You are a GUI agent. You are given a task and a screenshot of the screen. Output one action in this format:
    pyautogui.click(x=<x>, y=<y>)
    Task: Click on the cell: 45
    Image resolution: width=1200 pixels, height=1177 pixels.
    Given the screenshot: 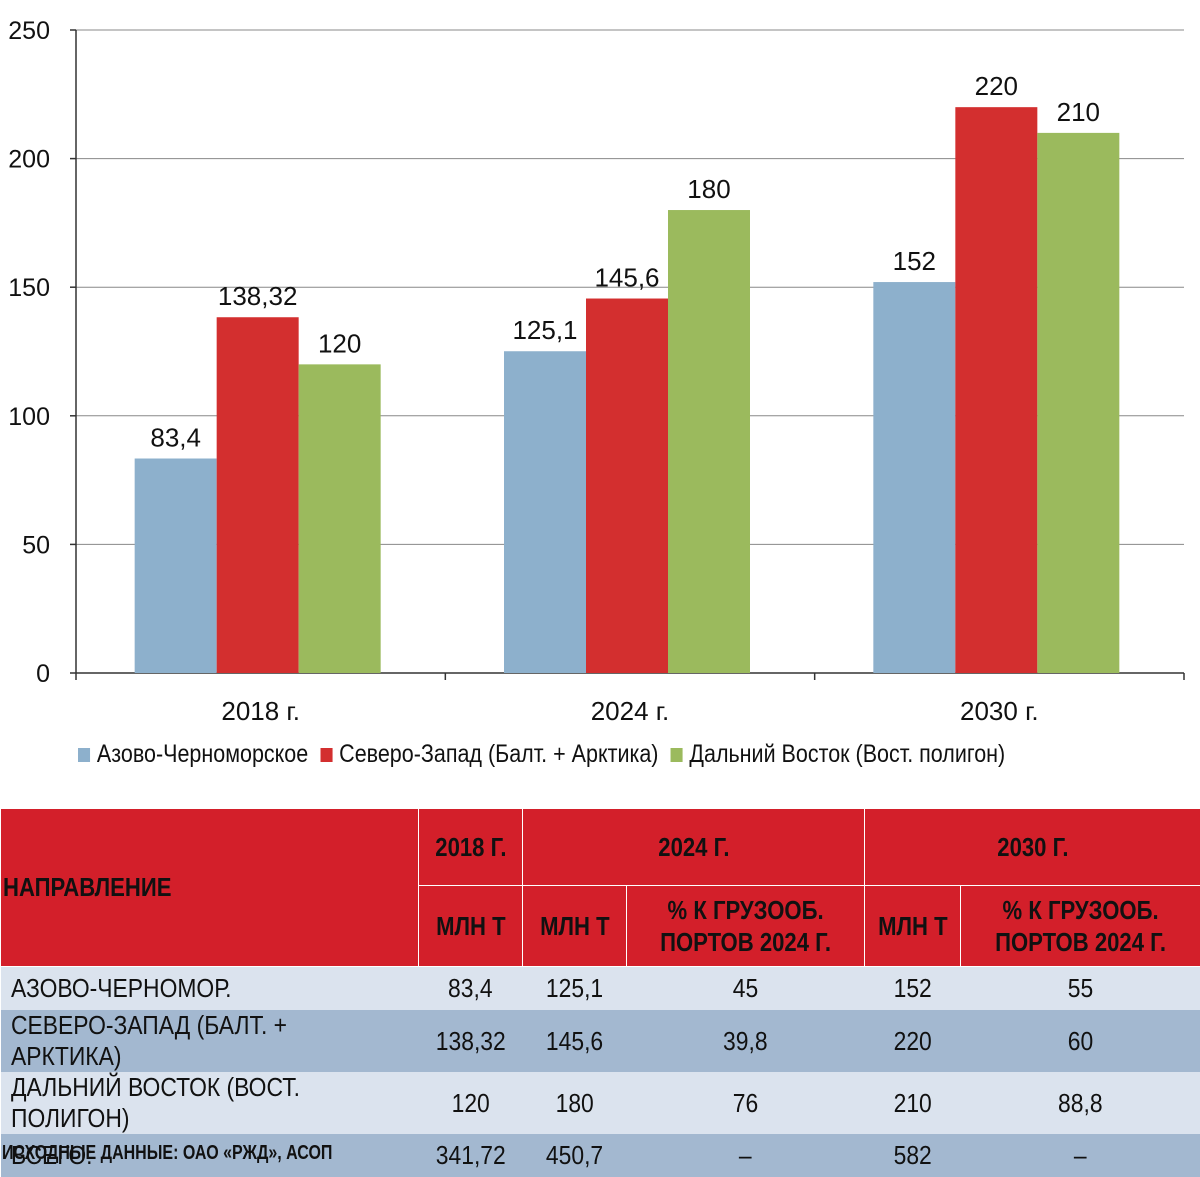 What is the action you would take?
    pyautogui.click(x=746, y=989)
    